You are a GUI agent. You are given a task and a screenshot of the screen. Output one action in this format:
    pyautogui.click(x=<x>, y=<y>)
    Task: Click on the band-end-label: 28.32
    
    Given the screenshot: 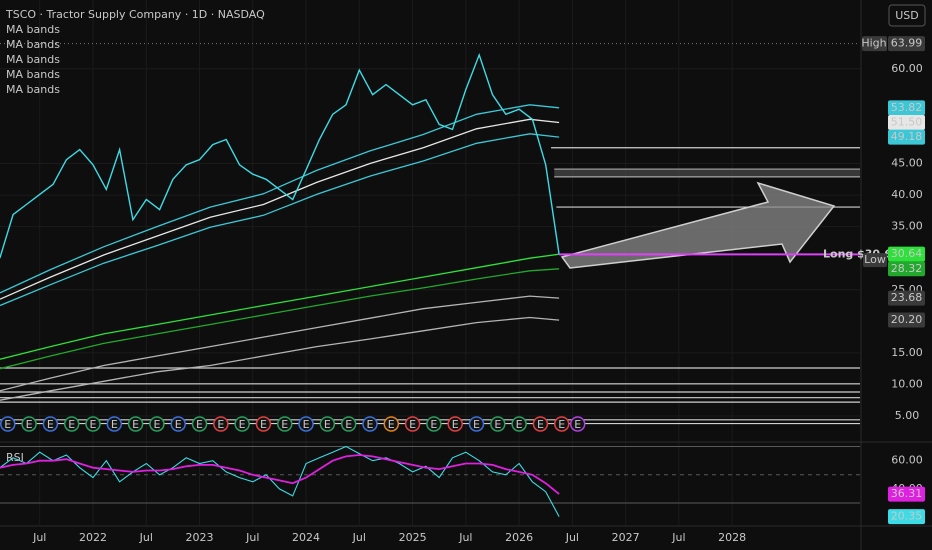 What is the action you would take?
    pyautogui.click(x=907, y=268)
    